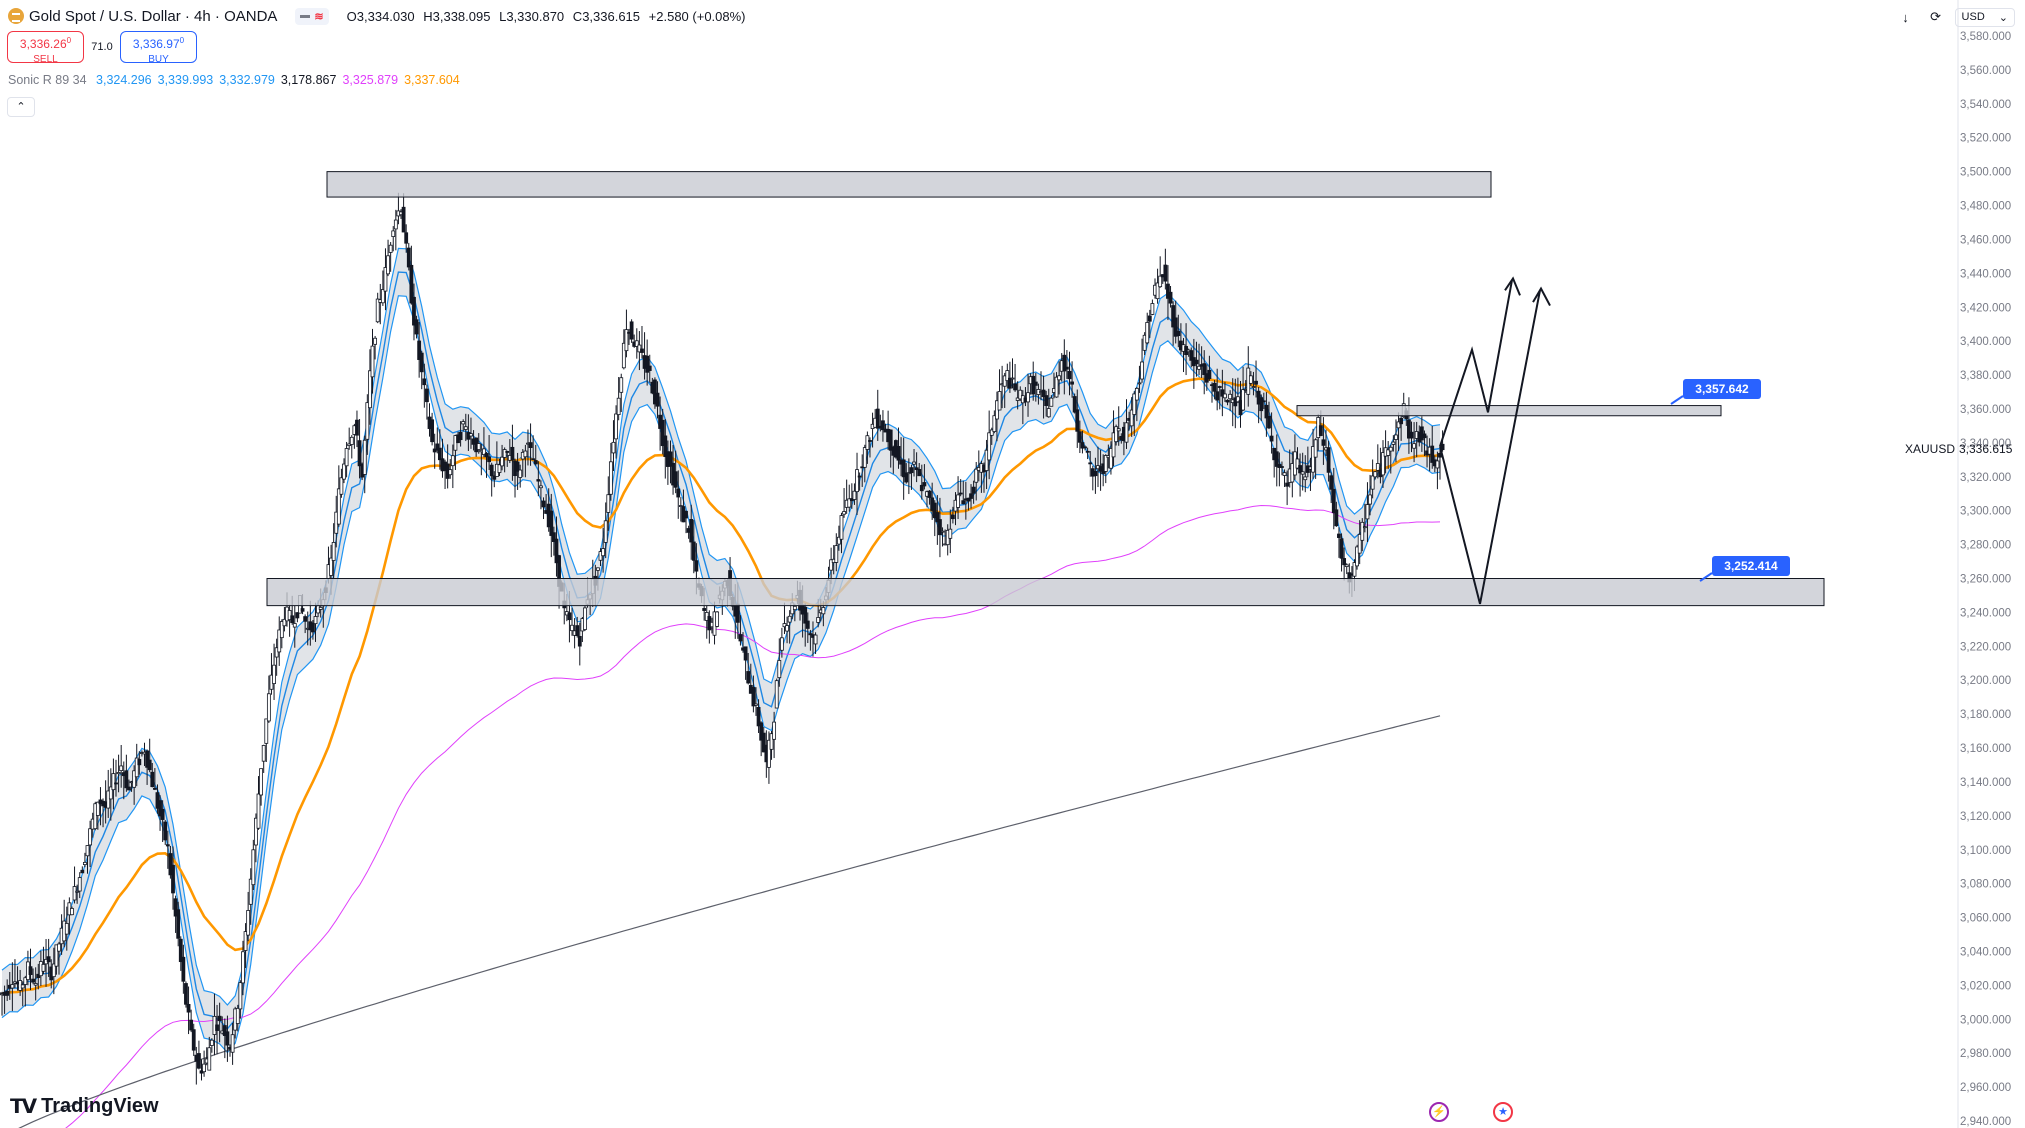  What do you see at coordinates (1985, 478) in the screenshot?
I see `price-tick-label: 3,320.000` at bounding box center [1985, 478].